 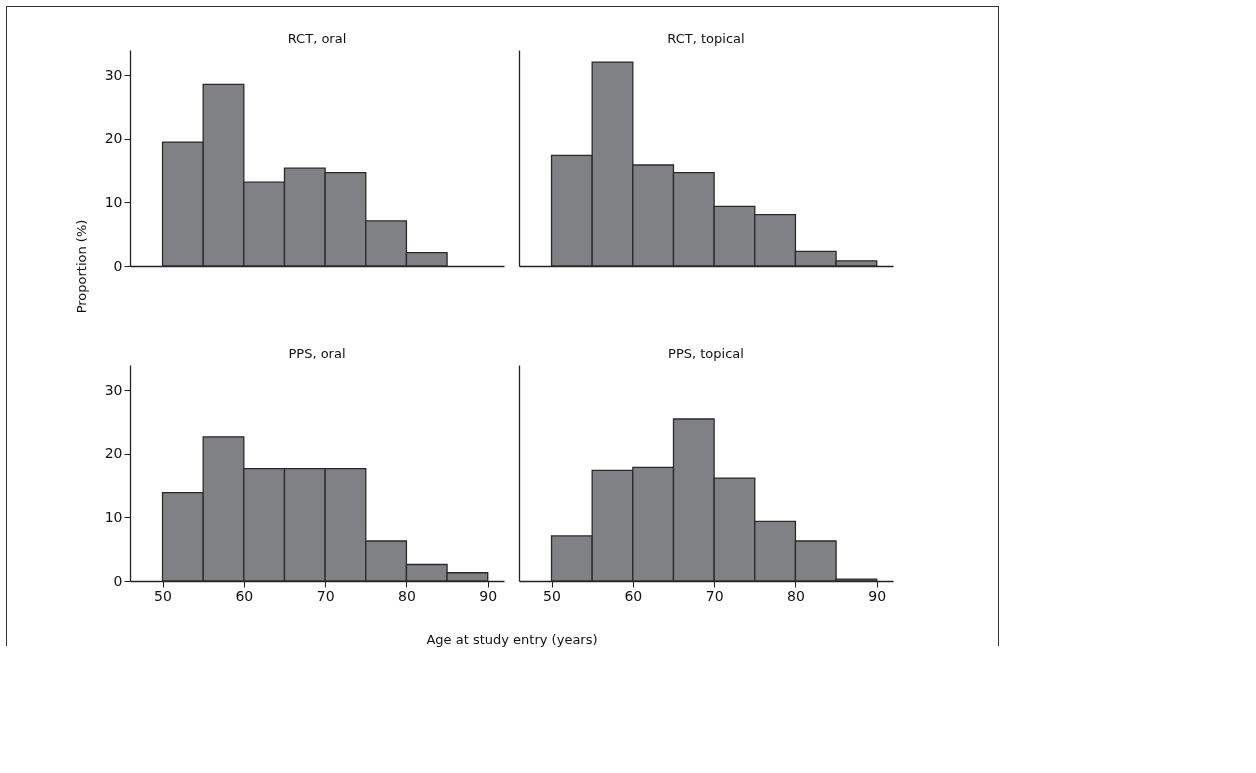 I want to click on chart-title: PPS, oral, so click(x=317, y=353).